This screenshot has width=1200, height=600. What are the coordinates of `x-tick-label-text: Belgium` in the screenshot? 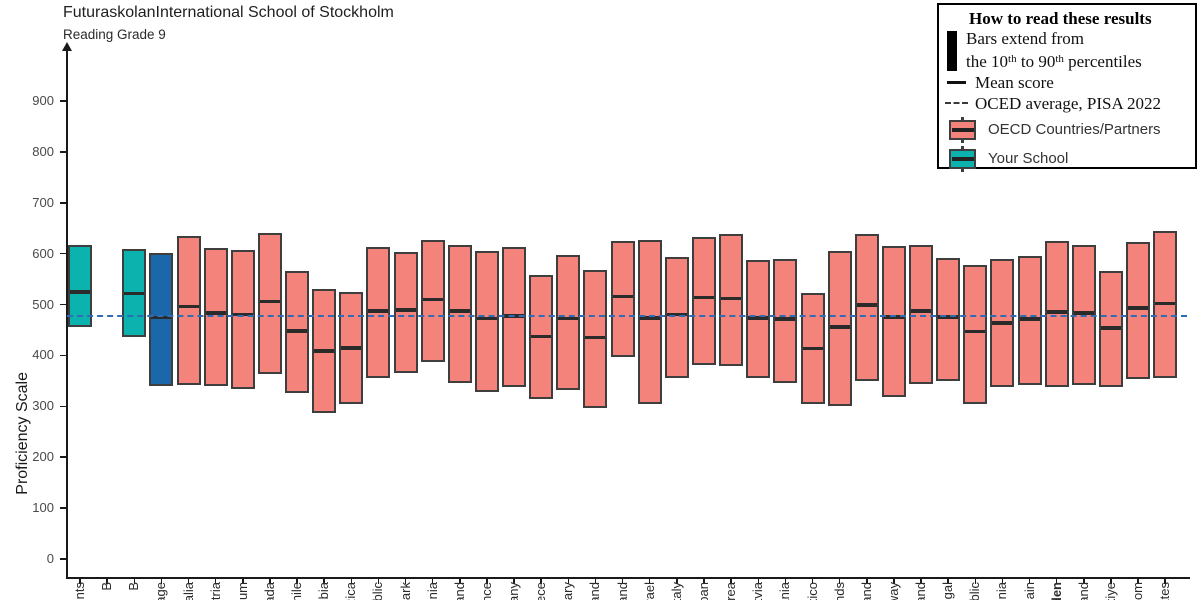 It's located at (242, 591).